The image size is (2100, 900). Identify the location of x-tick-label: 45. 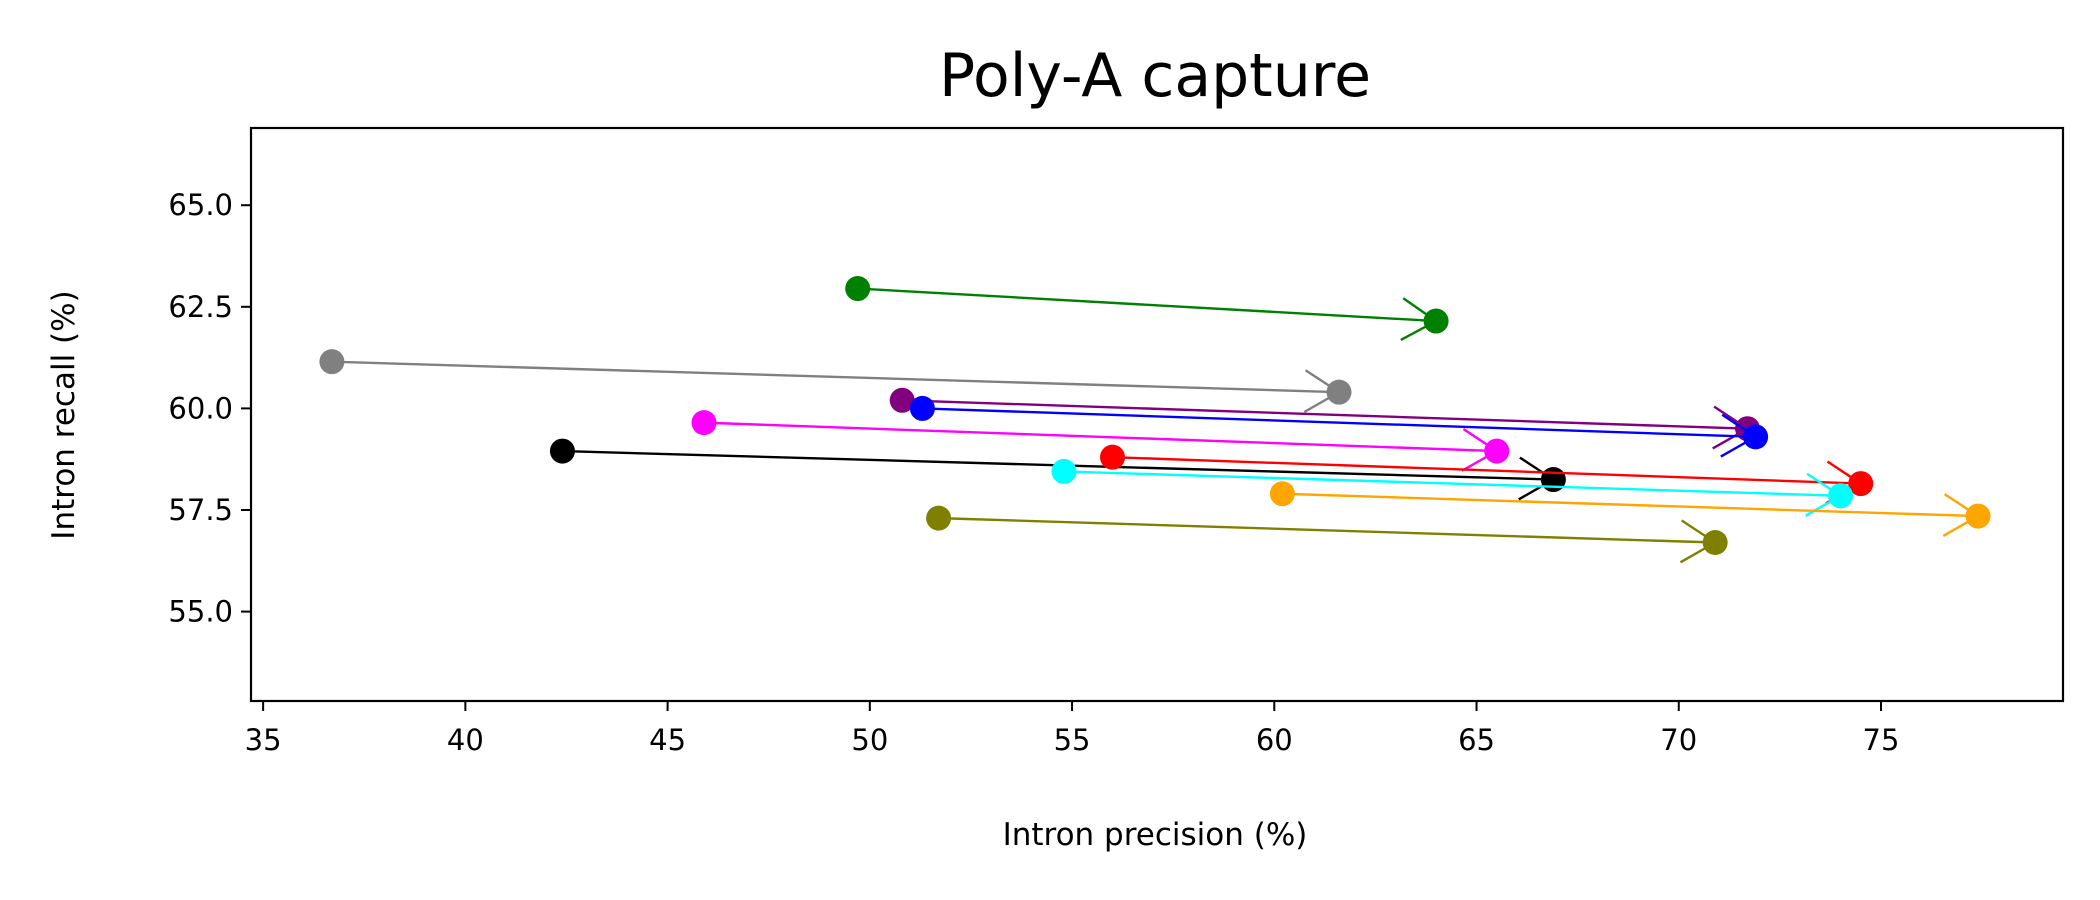
(667, 740).